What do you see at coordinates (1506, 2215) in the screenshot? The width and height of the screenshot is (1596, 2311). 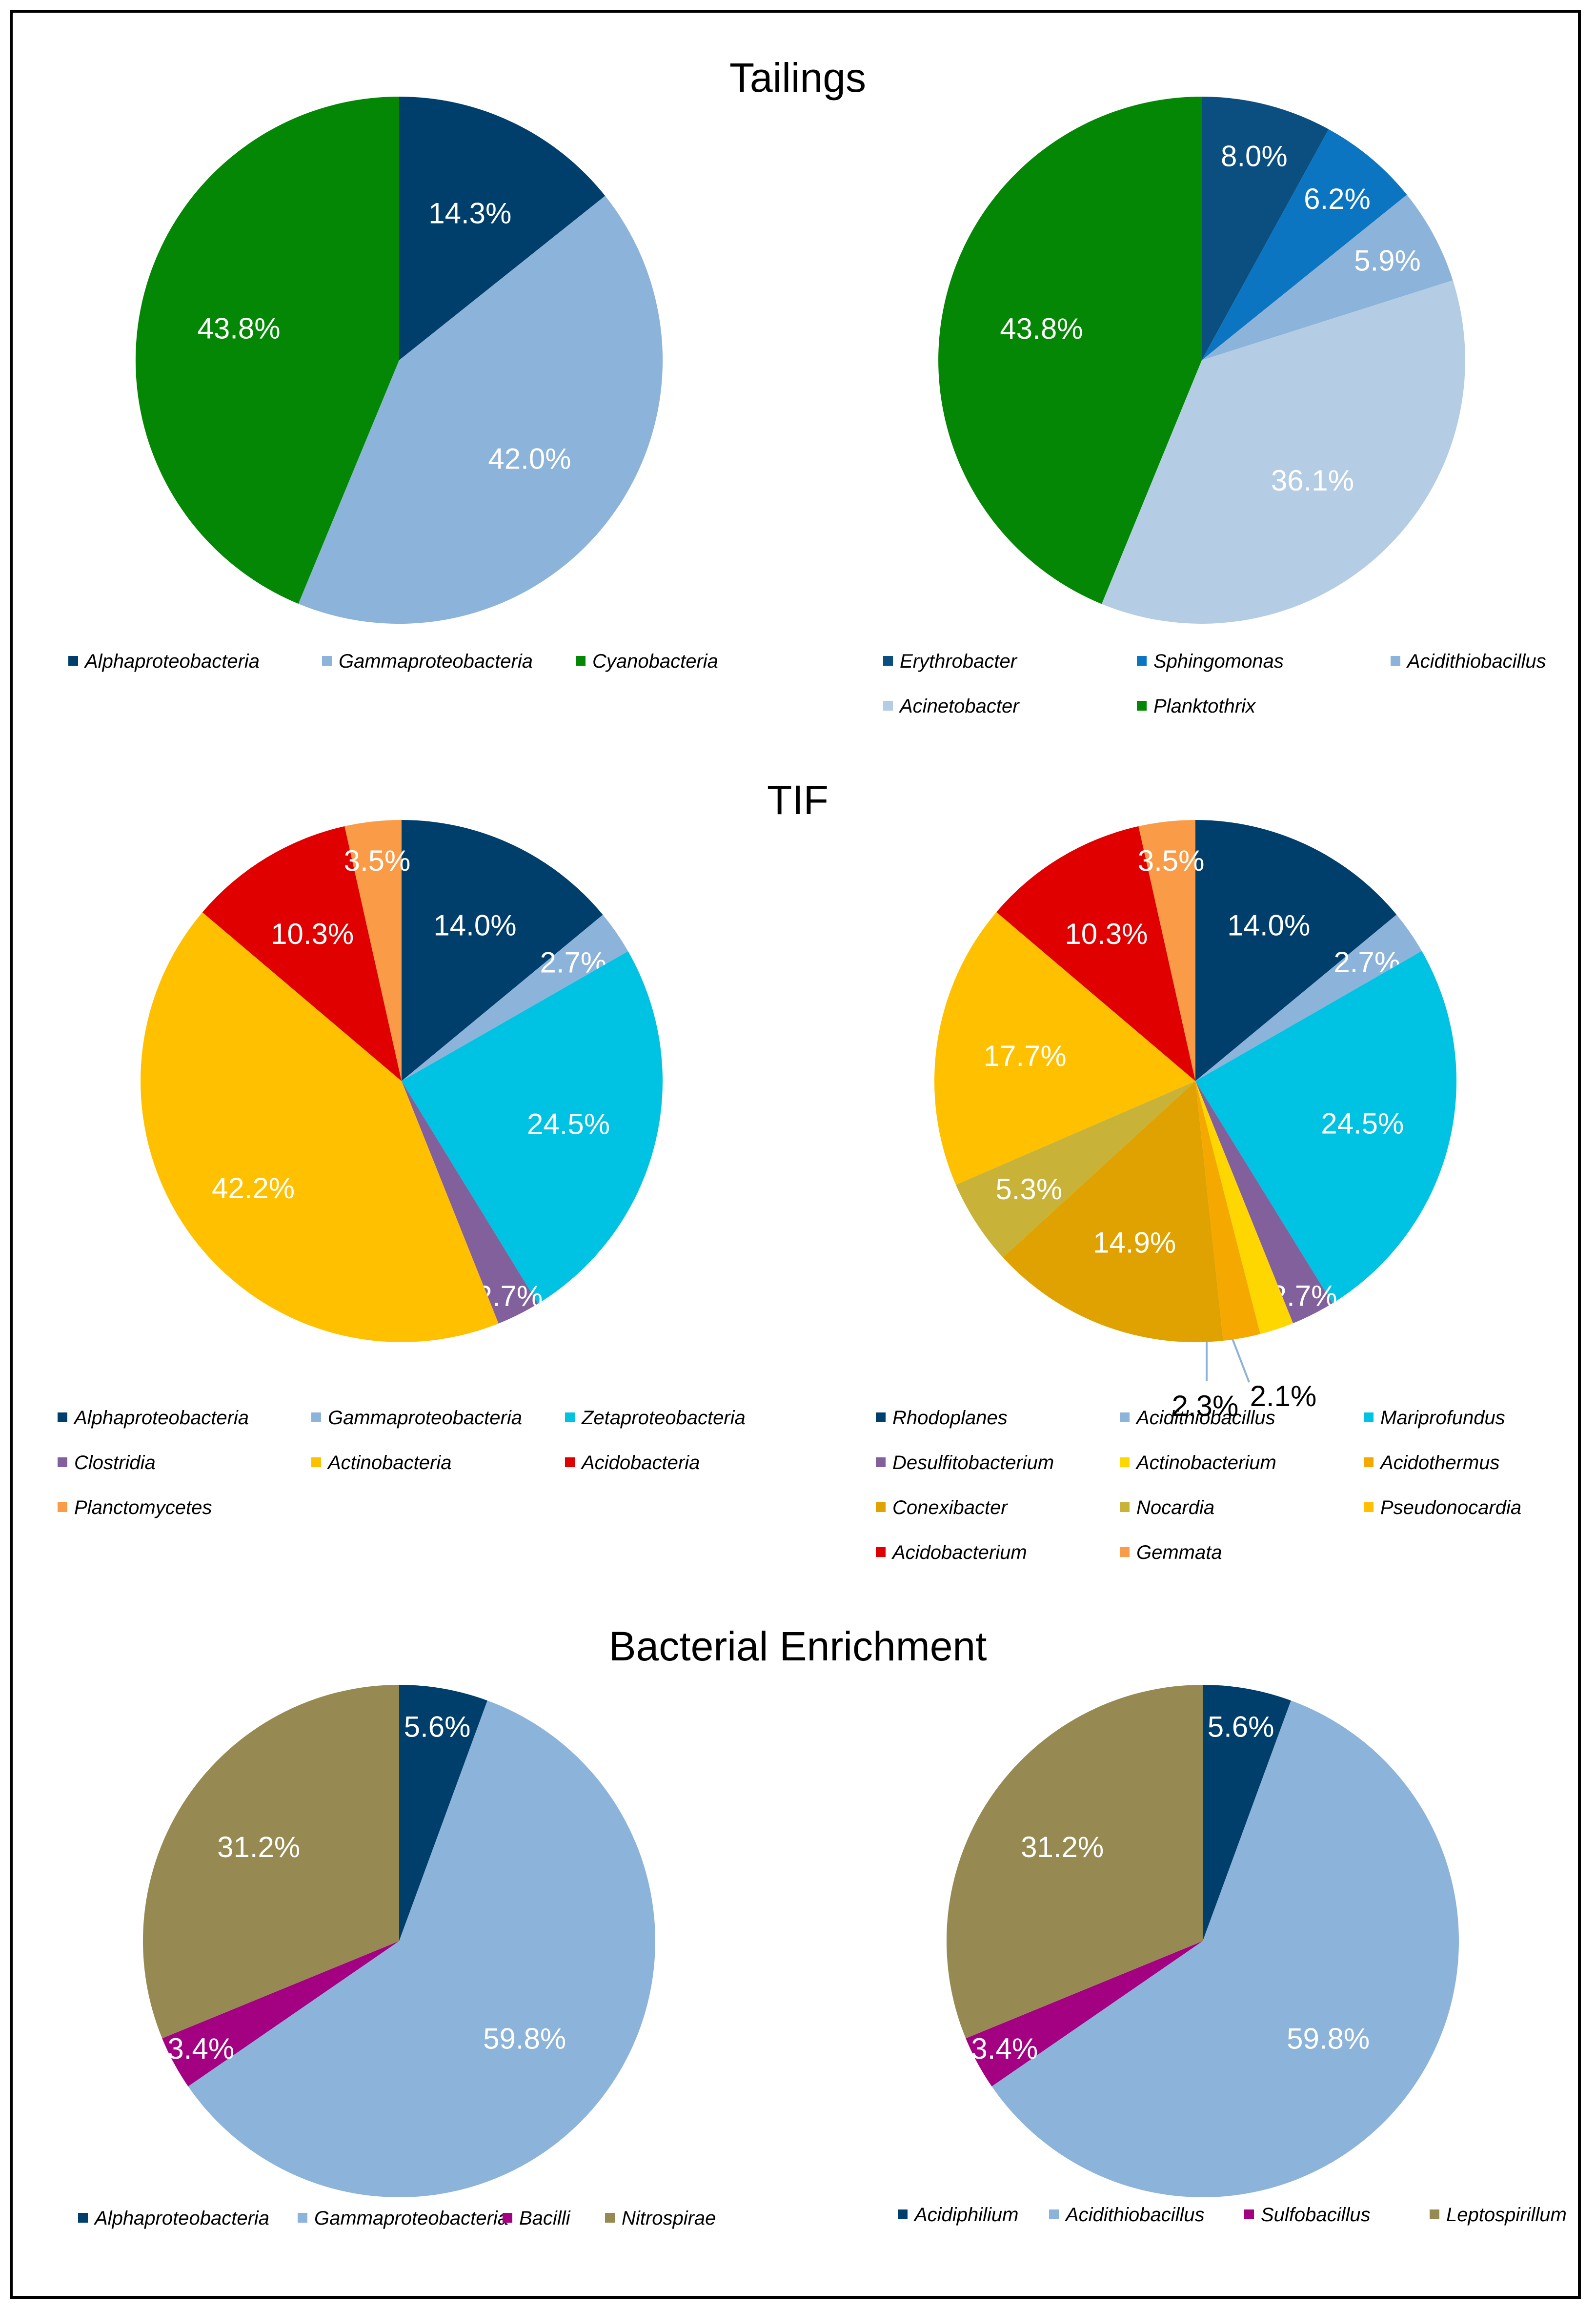 I see `legend-label-leptospirillum: Leptospirillum` at bounding box center [1506, 2215].